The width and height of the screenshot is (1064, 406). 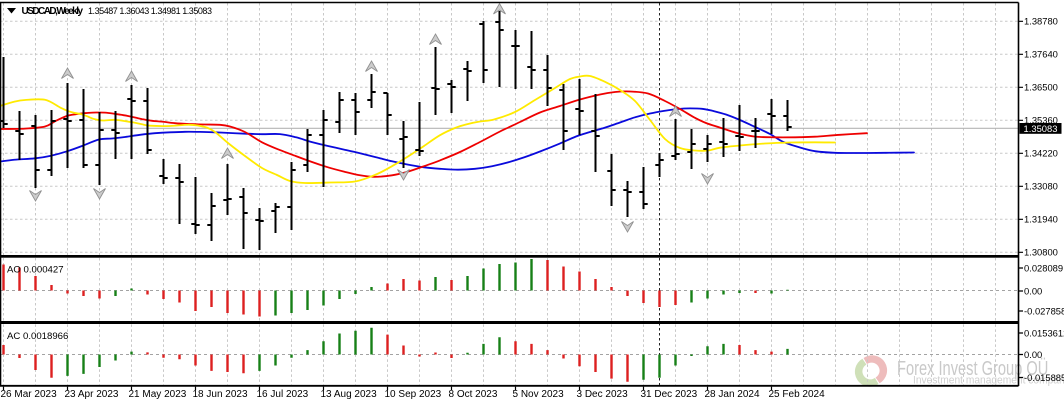 What do you see at coordinates (220, 394) in the screenshot?
I see `svg-text: 18 Jun 2023` at bounding box center [220, 394].